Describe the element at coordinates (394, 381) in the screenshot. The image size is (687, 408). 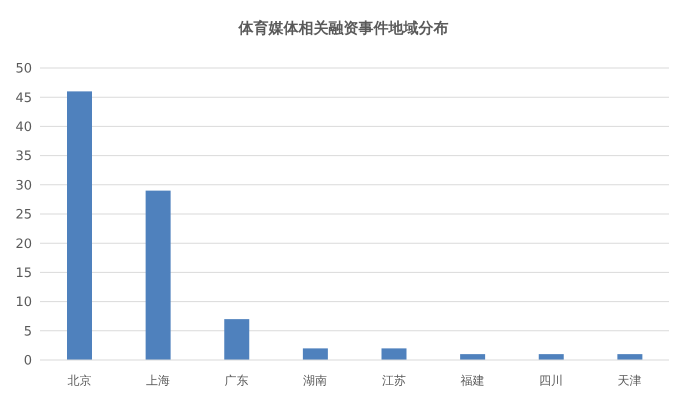
I see `x-tick-label: 江苏` at that location.